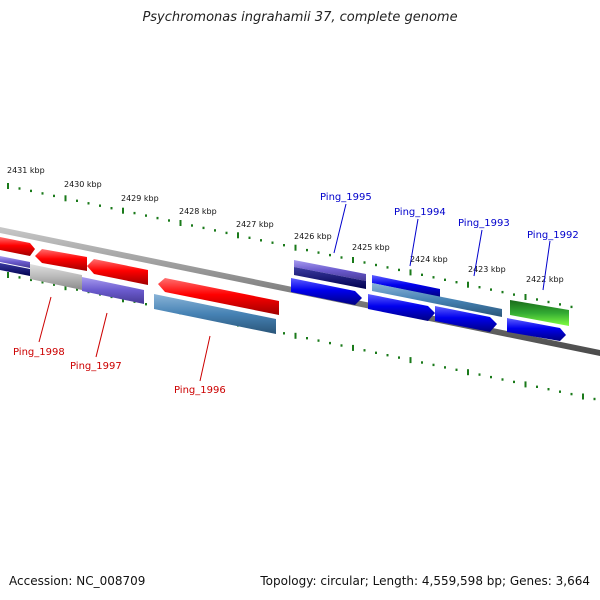  What do you see at coordinates (17, 246) in the screenshot?
I see `gene-feature-ping-1998` at bounding box center [17, 246].